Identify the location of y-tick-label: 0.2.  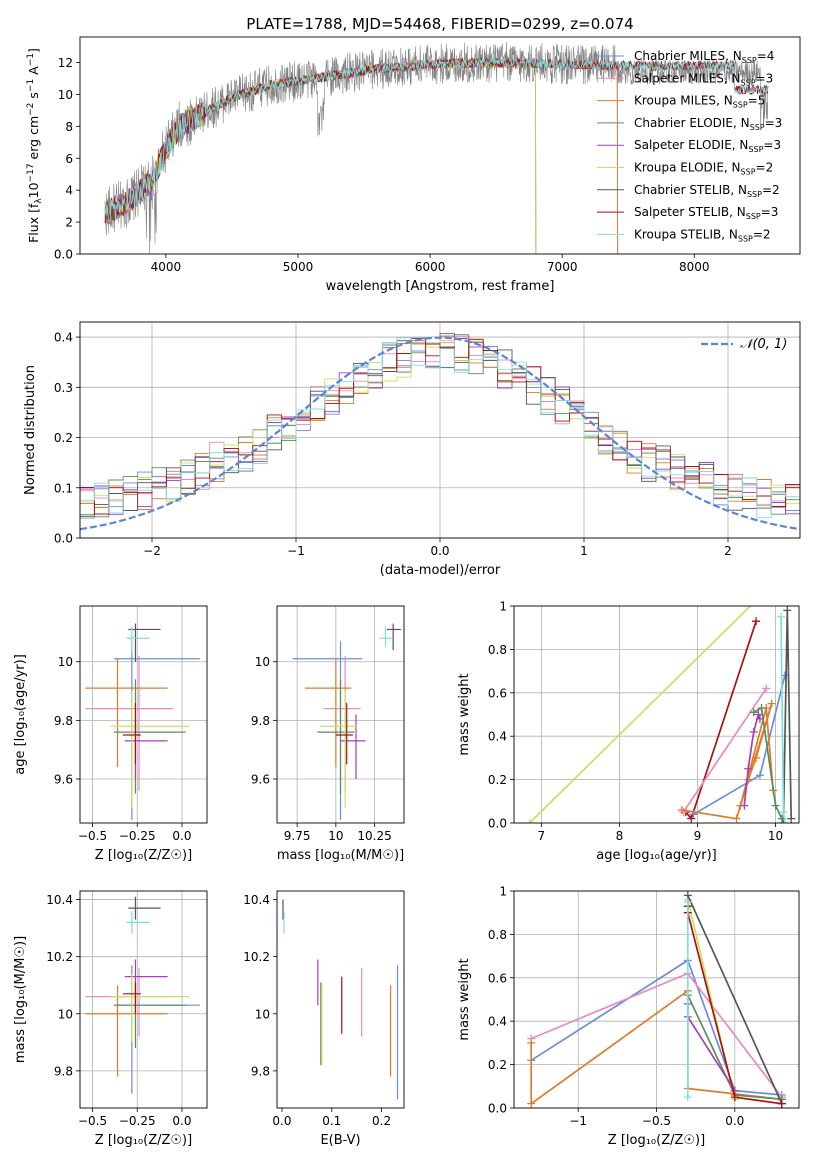
(63, 438).